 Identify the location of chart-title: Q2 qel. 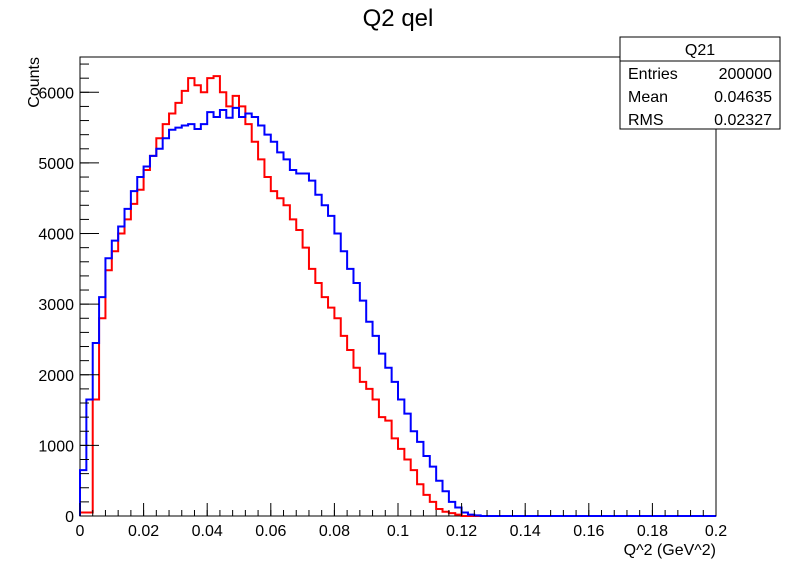
(398, 18).